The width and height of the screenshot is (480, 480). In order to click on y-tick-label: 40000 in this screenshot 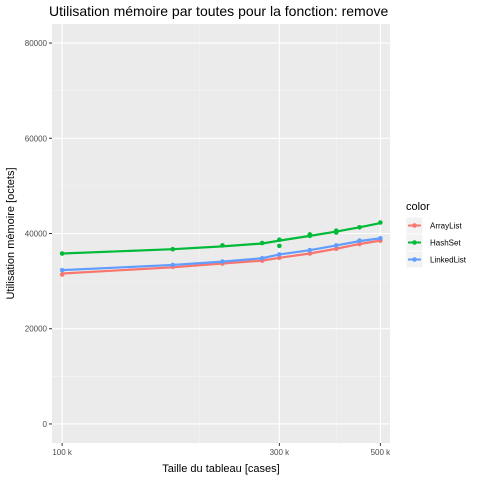, I will do `click(36, 234)`.